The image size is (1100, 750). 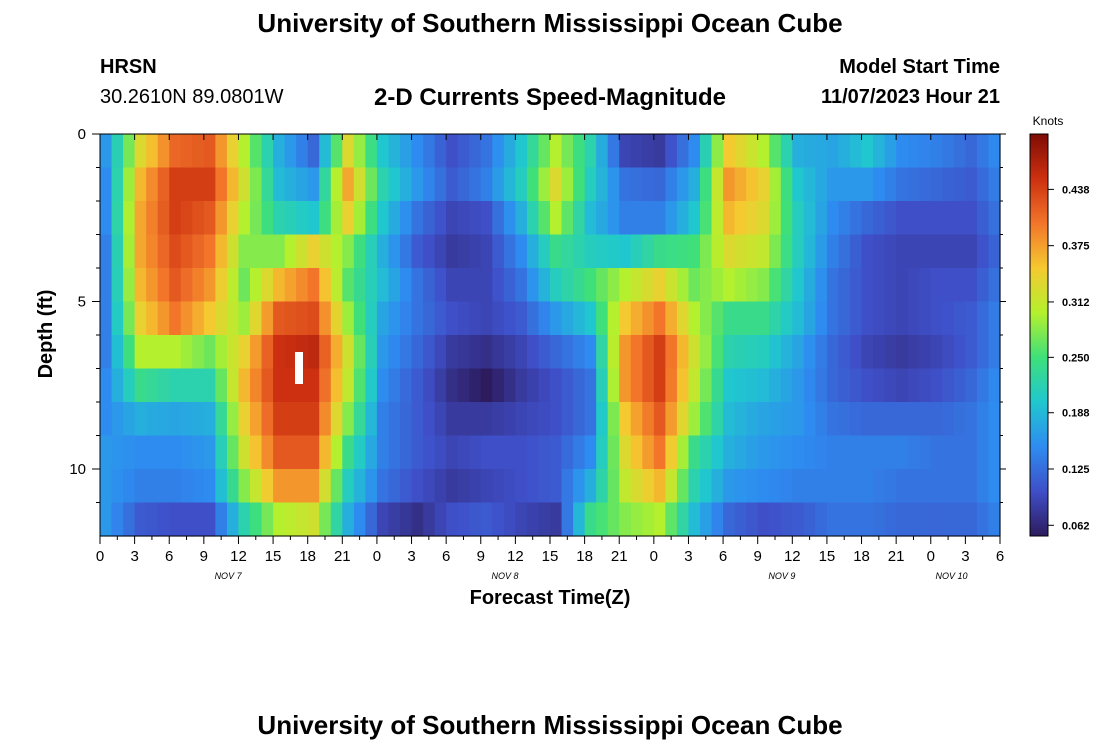 What do you see at coordinates (723, 556) in the screenshot?
I see `x-tick-label: 6` at bounding box center [723, 556].